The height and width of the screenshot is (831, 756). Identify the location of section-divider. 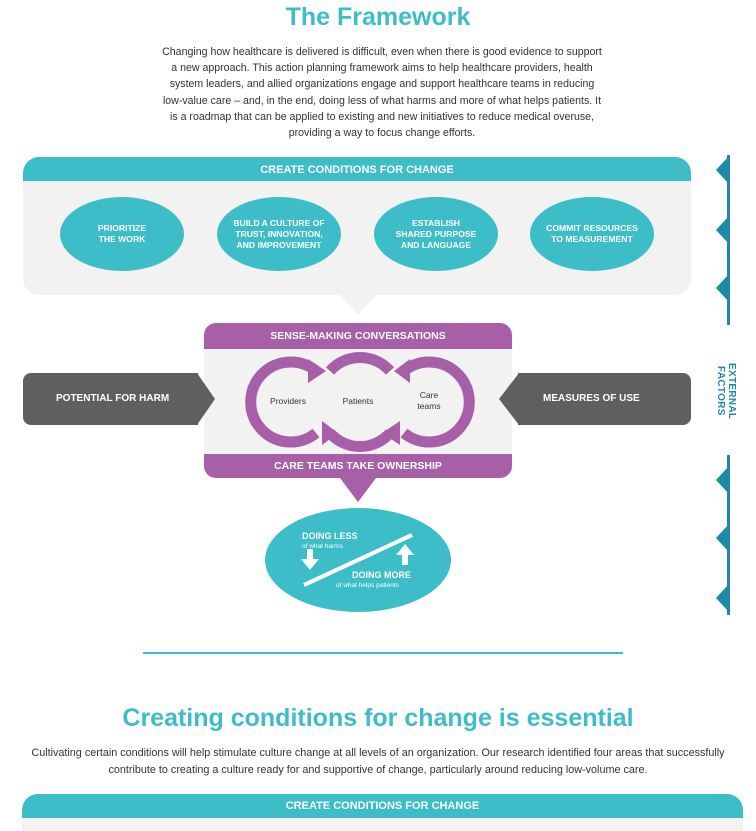
(383, 653).